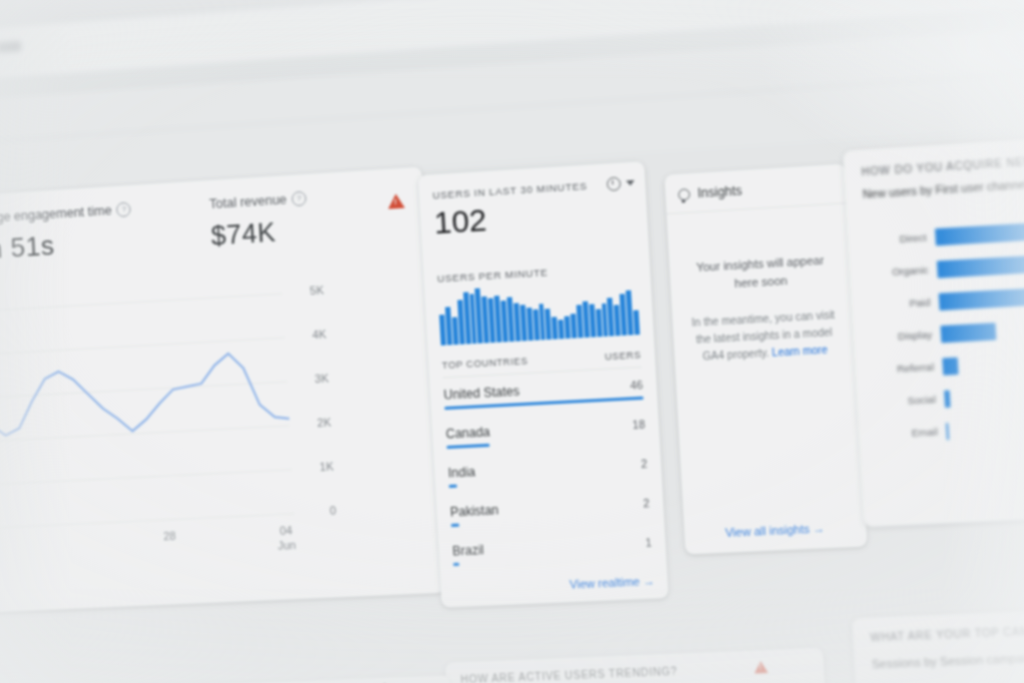  I want to click on trending-title: HOW ARE ACTIVE USERS TRENDING?, so click(569, 674).